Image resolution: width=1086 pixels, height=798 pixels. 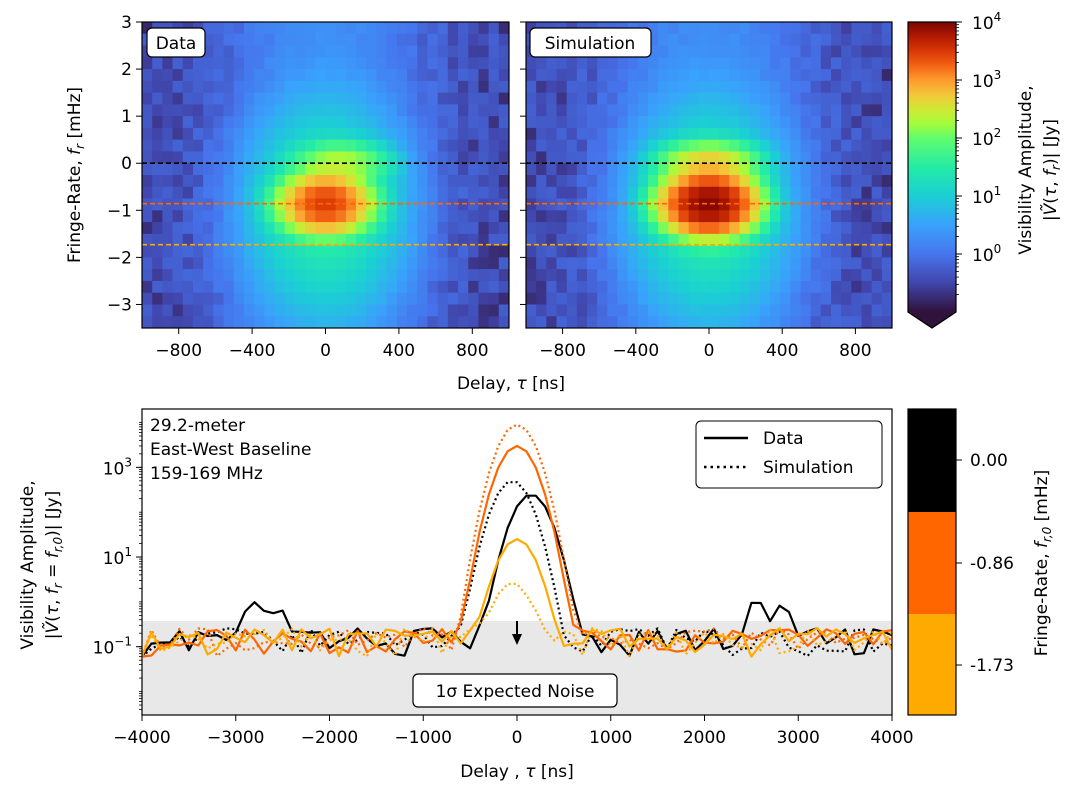 What do you see at coordinates (1051, 170) in the screenshot?
I see `colorbar-amplitude-label-2: |Ṽ(τ, fr)| [Jy]` at bounding box center [1051, 170].